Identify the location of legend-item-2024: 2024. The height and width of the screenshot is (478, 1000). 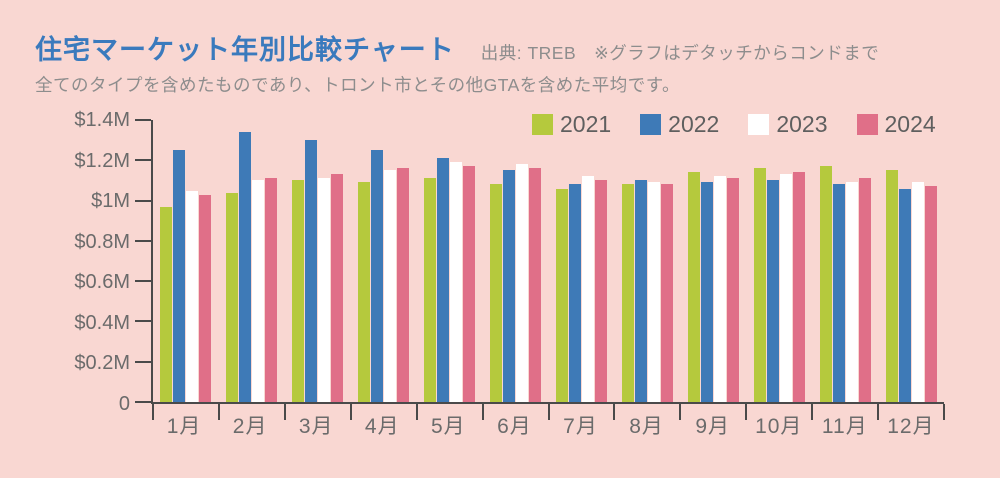
(896, 124).